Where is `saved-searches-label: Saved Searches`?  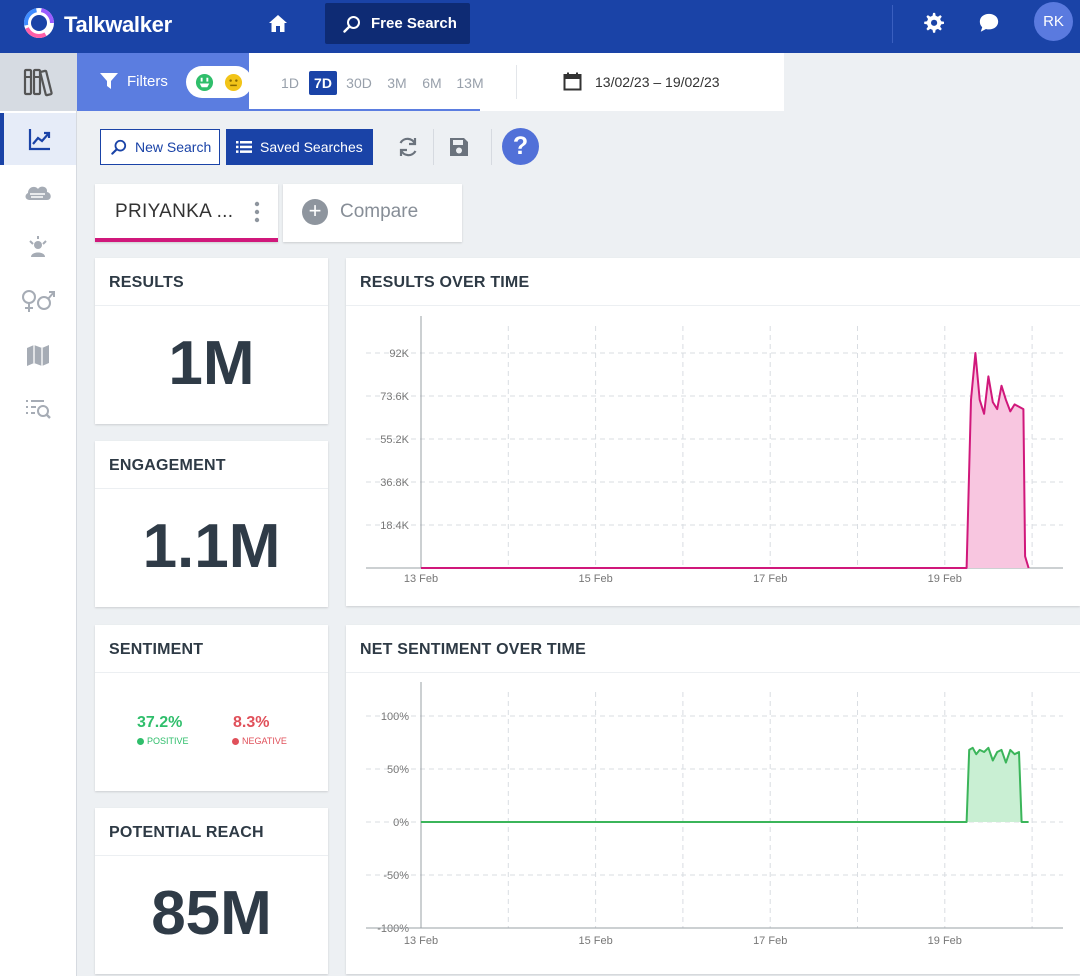 saved-searches-label: Saved Searches is located at coordinates (311, 147).